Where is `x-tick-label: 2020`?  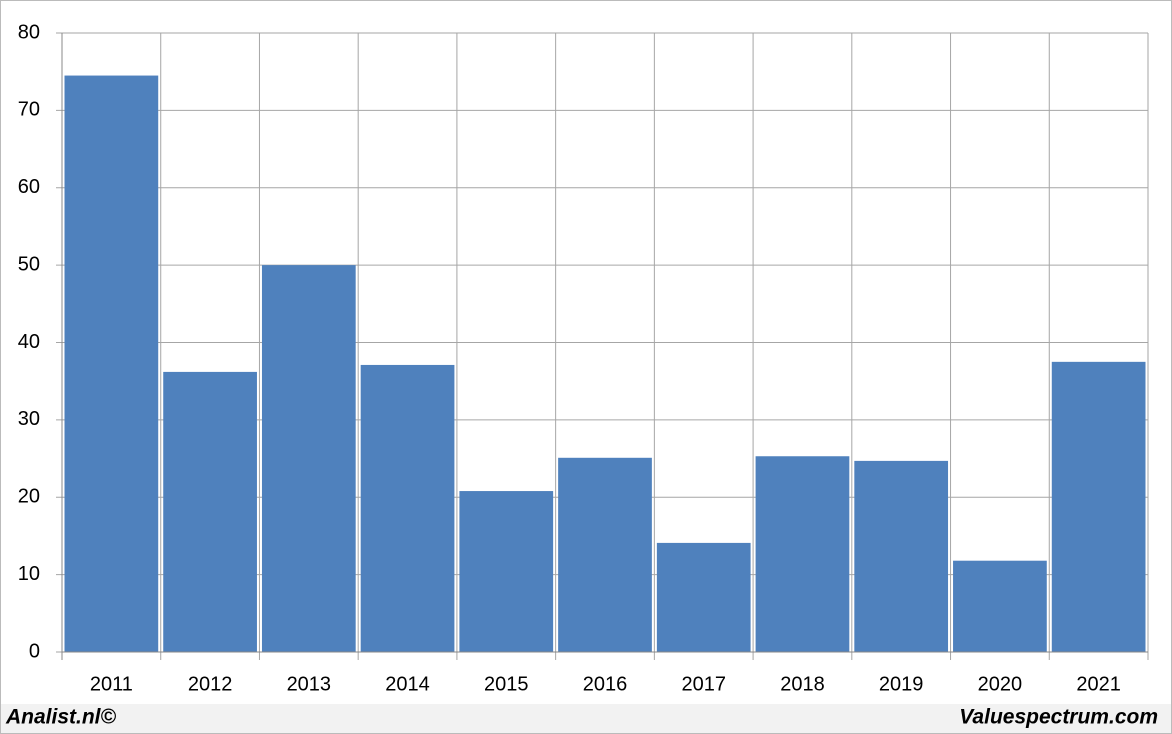 x-tick-label: 2020 is located at coordinates (1000, 684).